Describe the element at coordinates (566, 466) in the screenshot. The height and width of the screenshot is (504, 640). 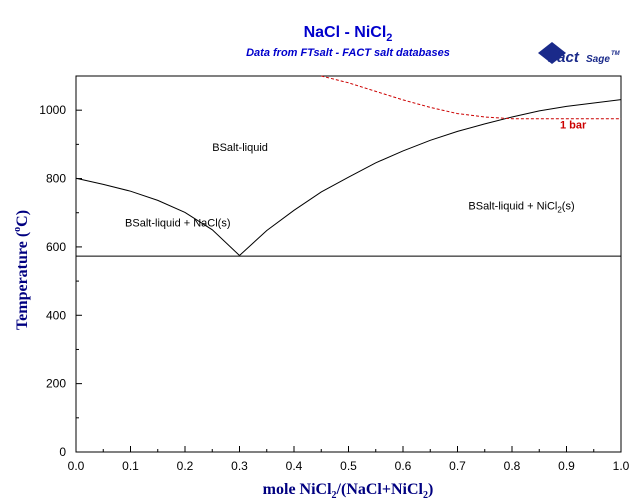
I see `x-tick-label: 0.9` at that location.